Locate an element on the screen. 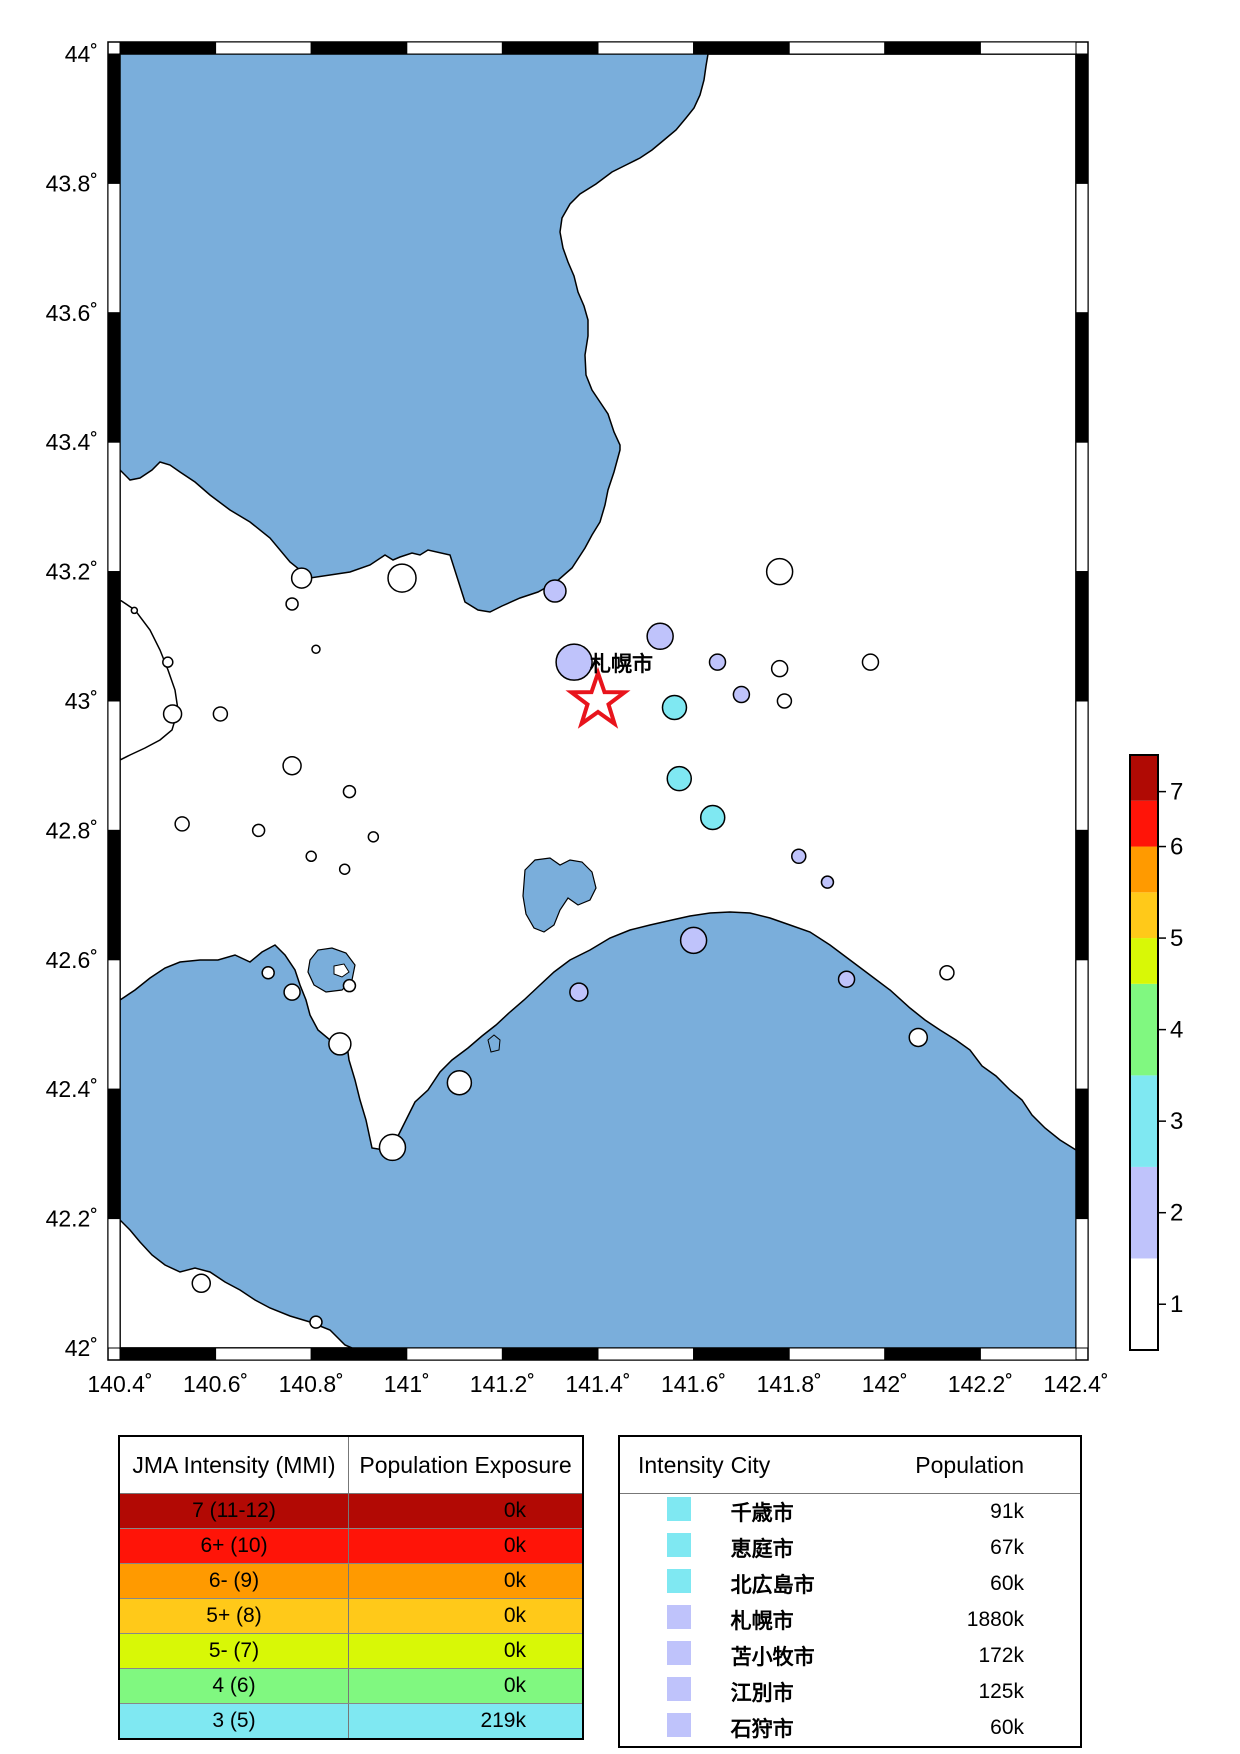 This screenshot has width=1240, height=1754. x-tick-label: 141.2˚ is located at coordinates (502, 1384).